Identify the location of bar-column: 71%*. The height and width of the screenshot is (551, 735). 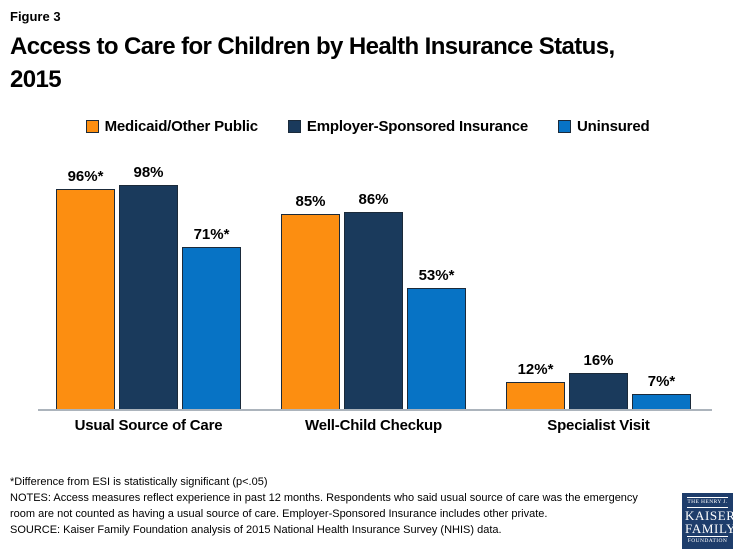
(211, 318).